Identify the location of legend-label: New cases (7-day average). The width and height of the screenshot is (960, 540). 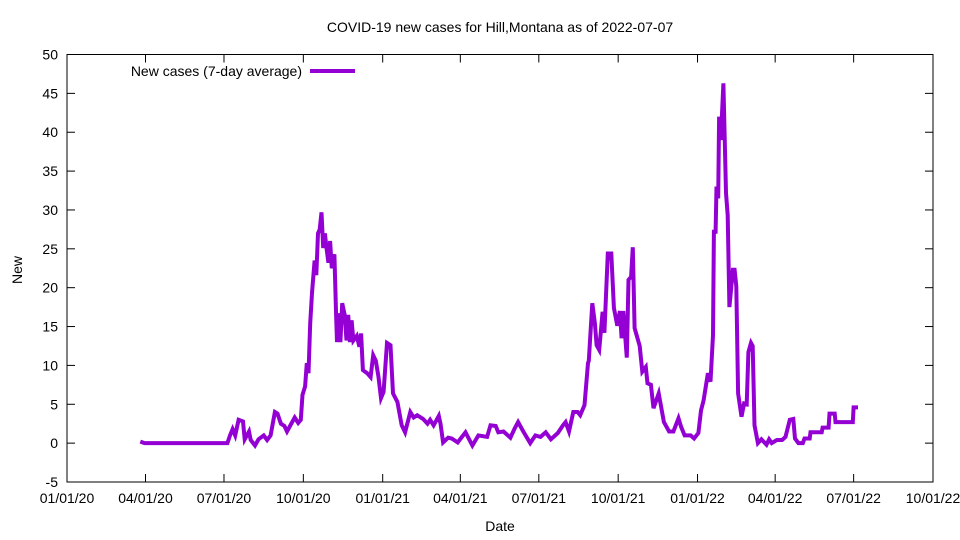
(216, 71).